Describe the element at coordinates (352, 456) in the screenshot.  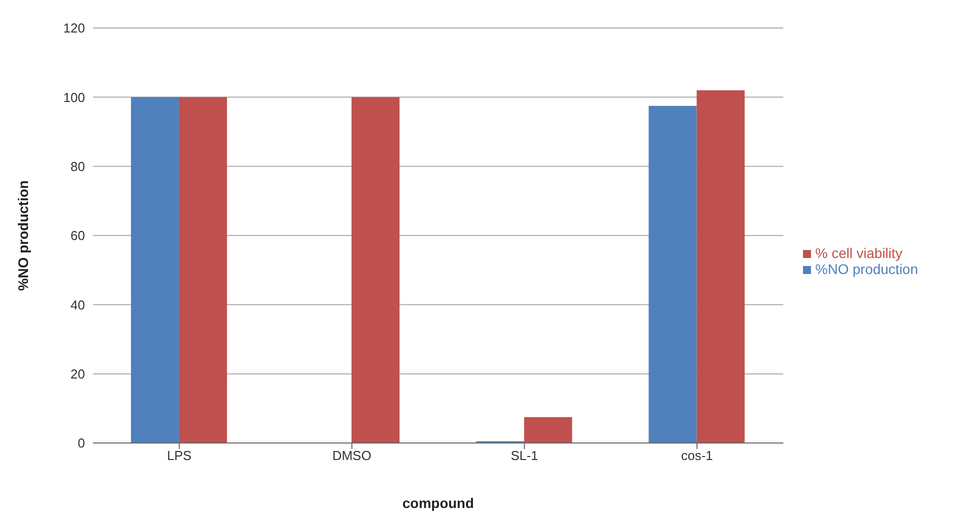
I see `x-tick-label: DMSO` at that location.